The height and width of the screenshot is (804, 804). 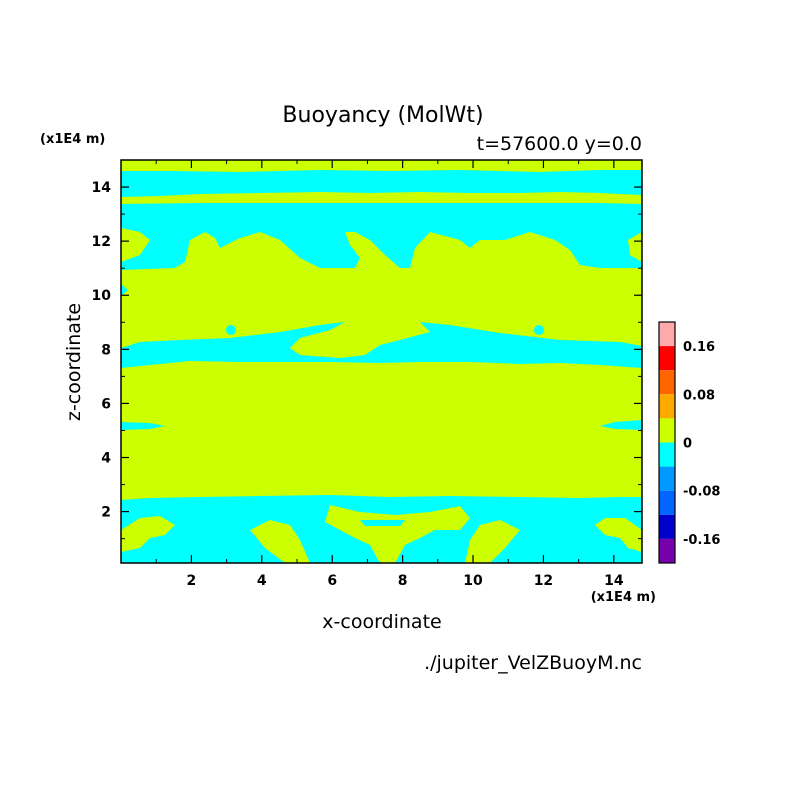 What do you see at coordinates (106, 459) in the screenshot?
I see `y-tick-label: 4` at bounding box center [106, 459].